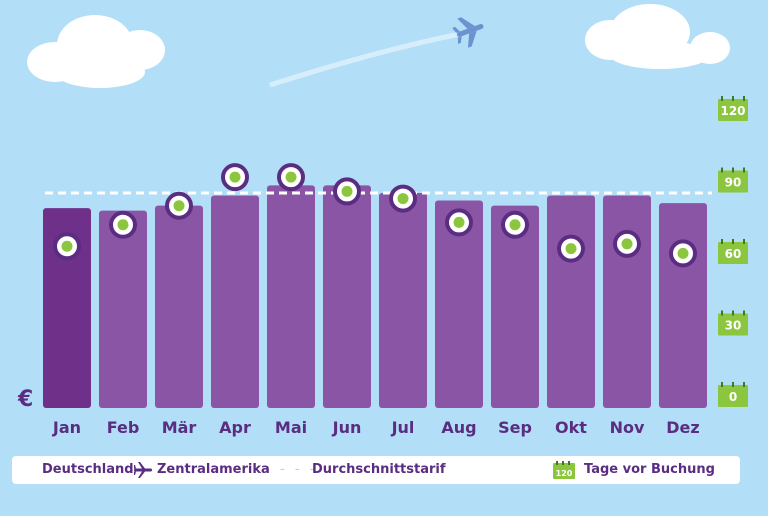 The width and height of the screenshot is (768, 516). What do you see at coordinates (468, 32) in the screenshot?
I see `airplane-icon` at bounding box center [468, 32].